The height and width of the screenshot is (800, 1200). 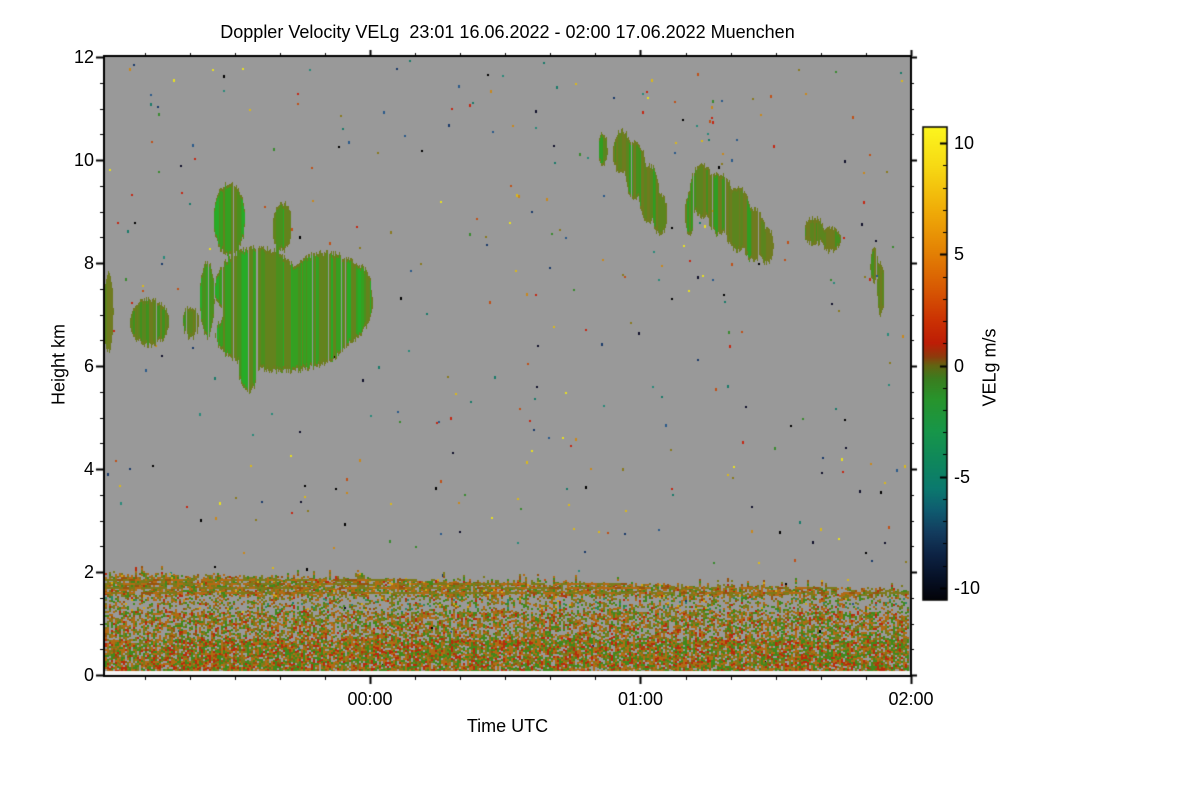 What do you see at coordinates (83, 160) in the screenshot?
I see `y-tick-label: 10` at bounding box center [83, 160].